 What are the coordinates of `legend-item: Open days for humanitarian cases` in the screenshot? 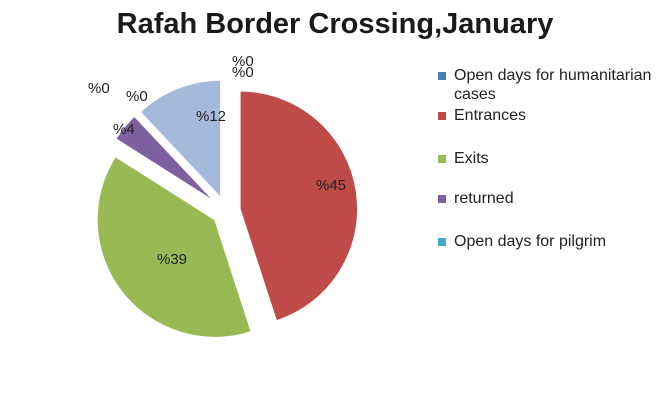 It's located at (546, 85).